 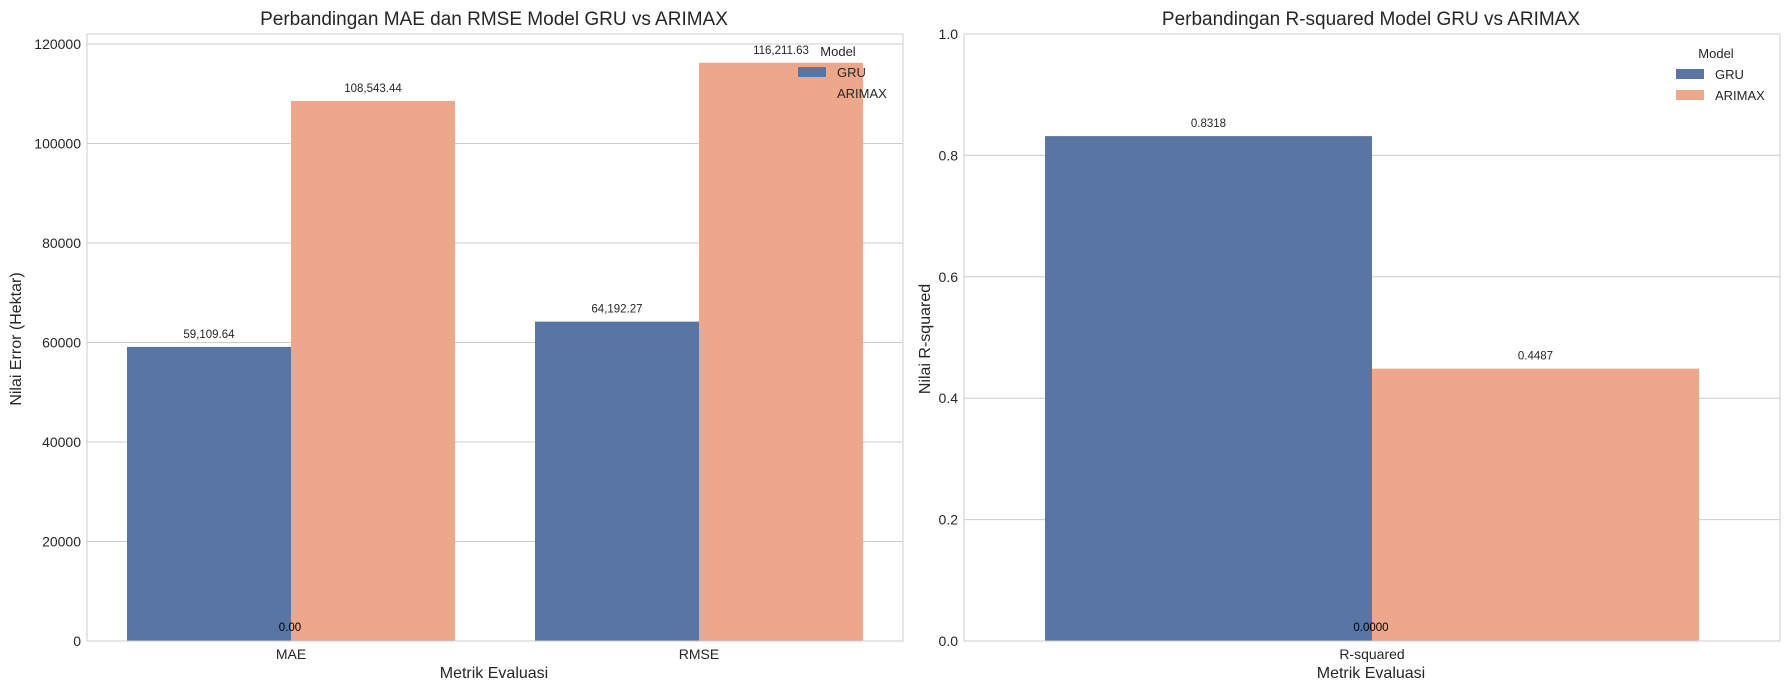 I want to click on y-tick-label: 0.2, so click(x=949, y=520).